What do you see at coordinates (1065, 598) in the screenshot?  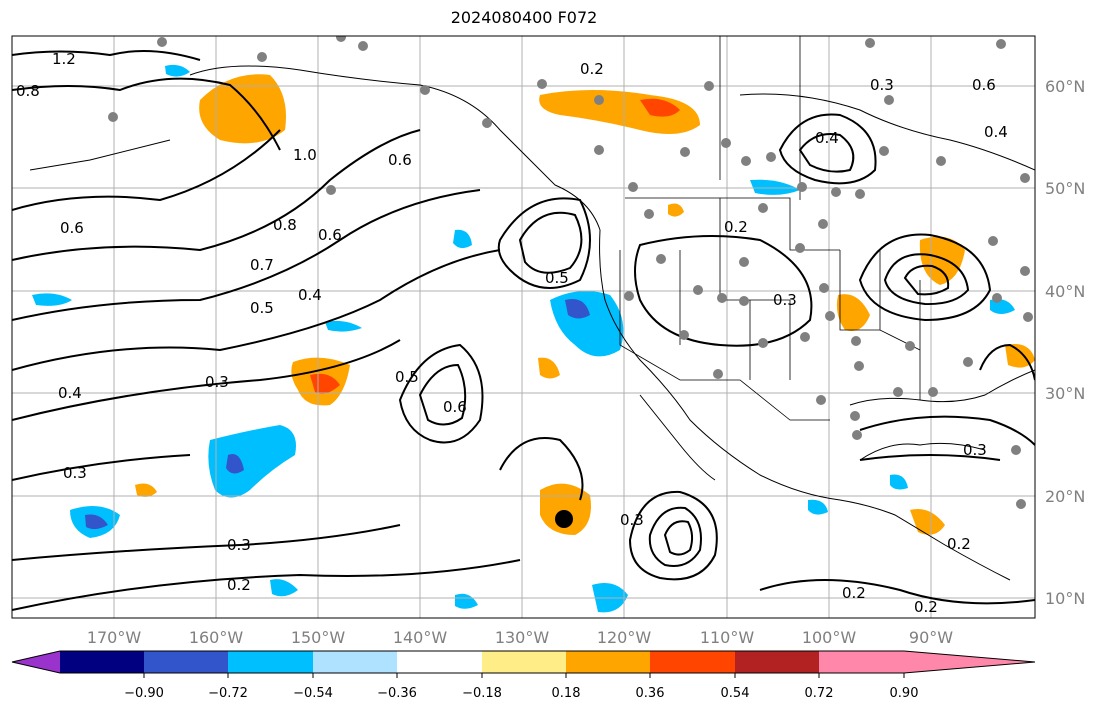 I see `lat-label: 10°N` at bounding box center [1065, 598].